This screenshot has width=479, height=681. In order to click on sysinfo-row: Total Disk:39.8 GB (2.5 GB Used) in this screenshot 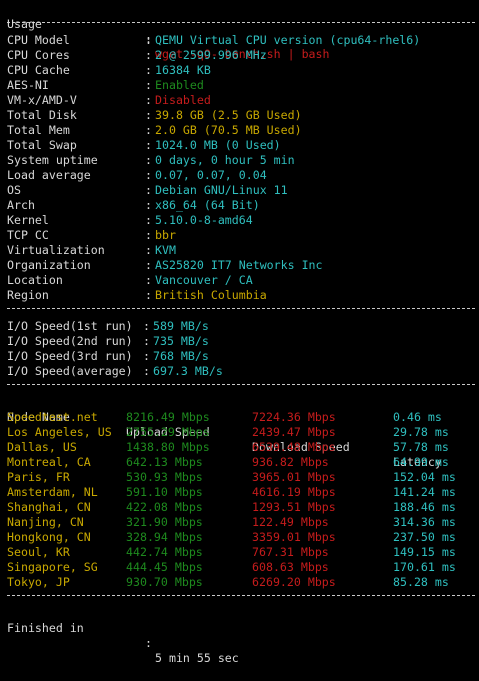, I will do `click(241, 115)`.